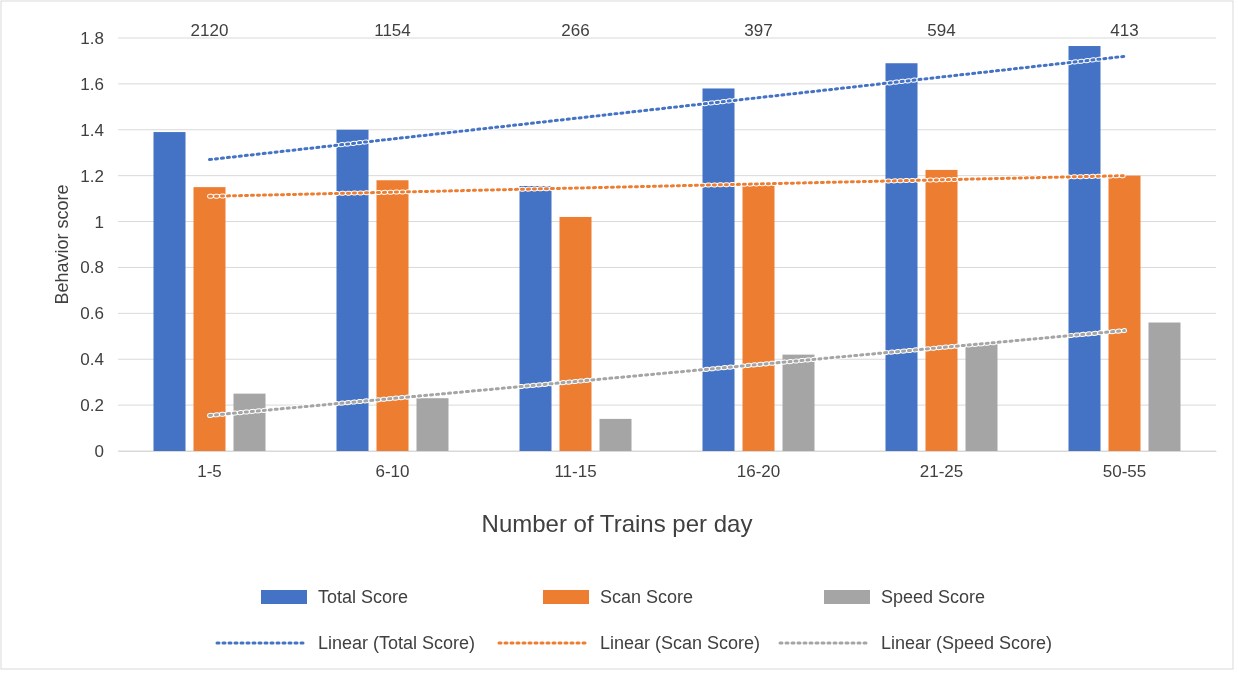 The width and height of the screenshot is (1239, 673). I want to click on y-tick-label: 1.8, so click(92, 38).